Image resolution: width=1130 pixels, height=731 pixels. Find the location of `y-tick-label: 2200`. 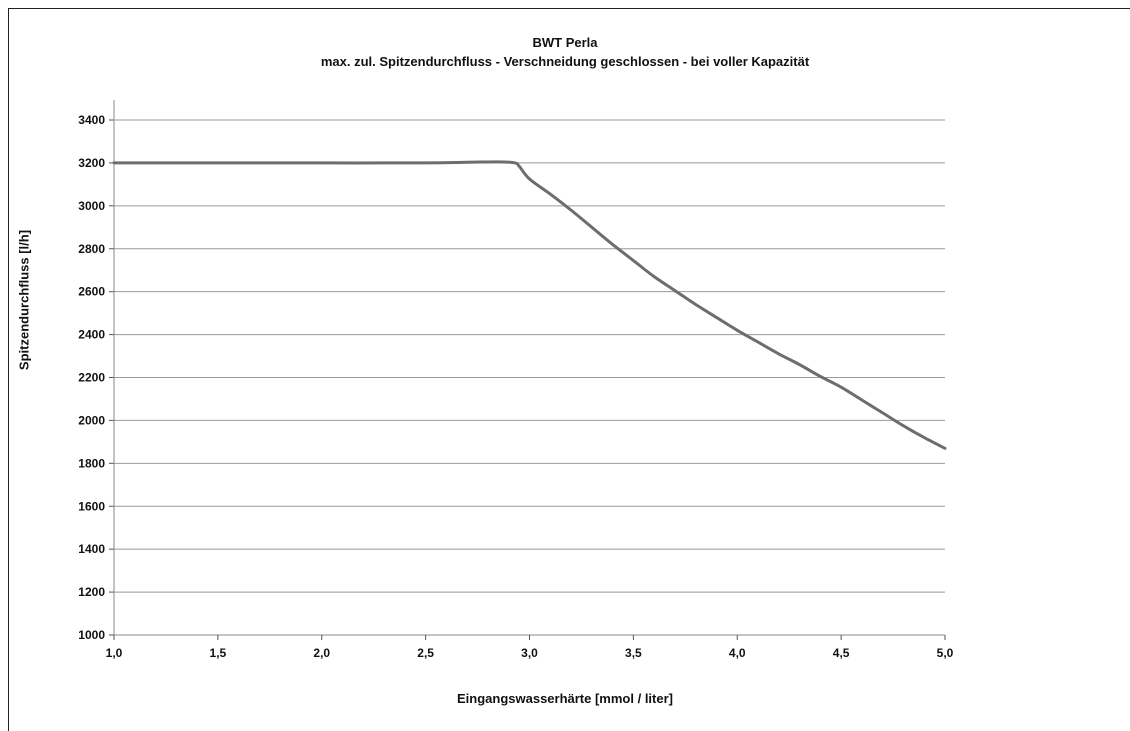

y-tick-label: 2200 is located at coordinates (91, 378).